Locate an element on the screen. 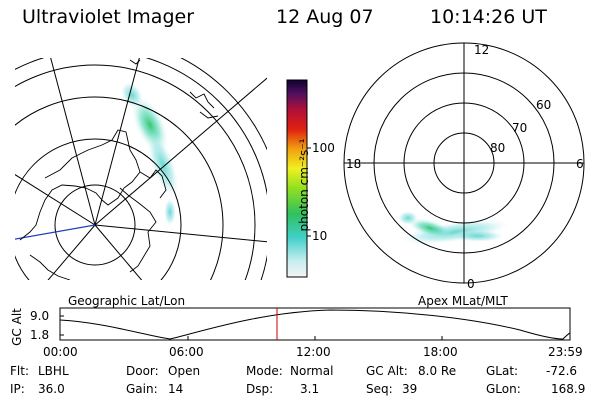 This screenshot has height=400, width=600. filter-label: Flt: is located at coordinates (19, 371).